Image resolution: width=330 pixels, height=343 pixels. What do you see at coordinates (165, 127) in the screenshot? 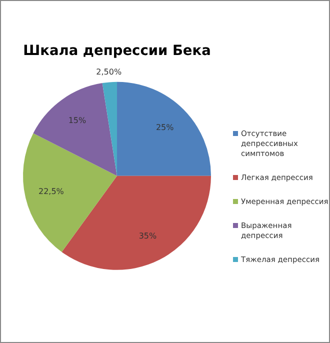
I see `data-label: 25%` at bounding box center [165, 127].